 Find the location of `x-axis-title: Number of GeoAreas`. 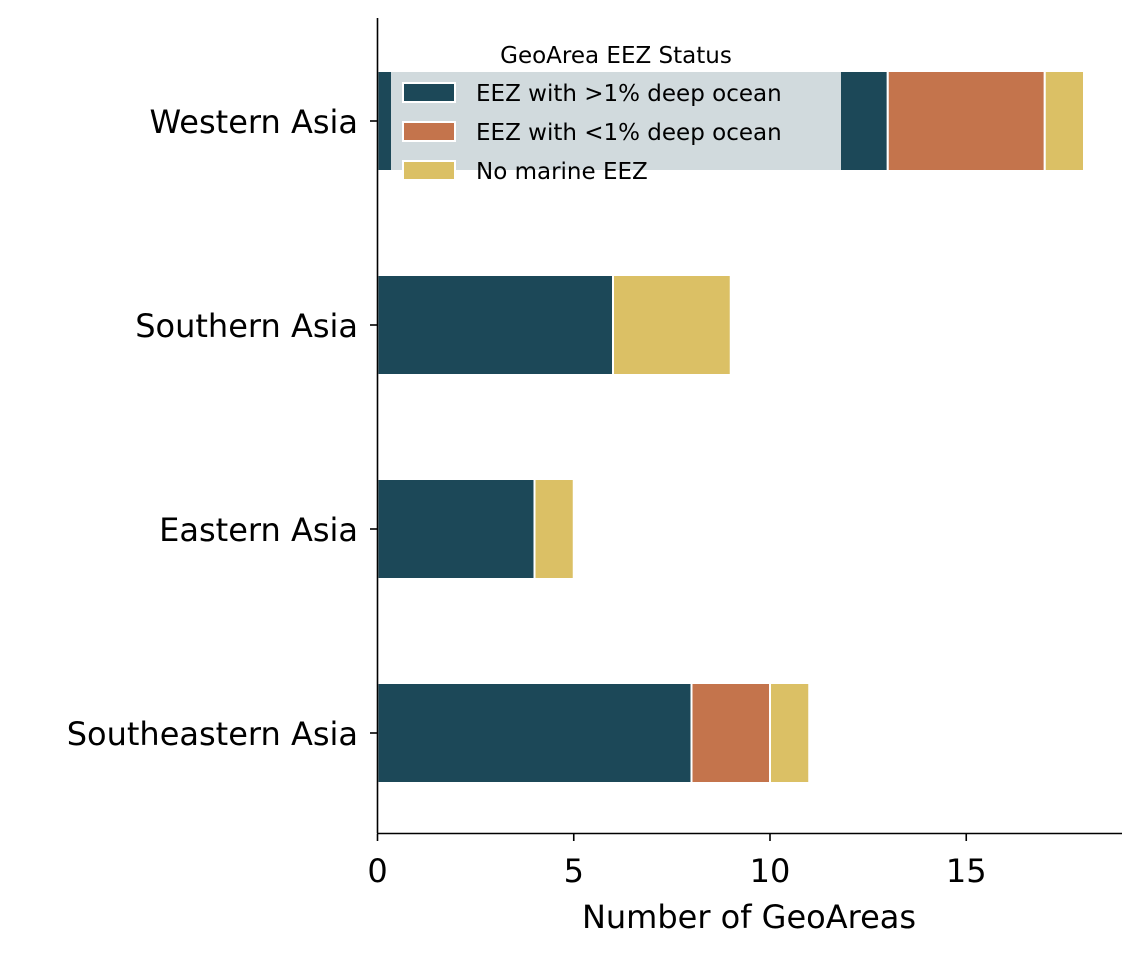

x-axis-title: Number of GeoAreas is located at coordinates (749, 917).